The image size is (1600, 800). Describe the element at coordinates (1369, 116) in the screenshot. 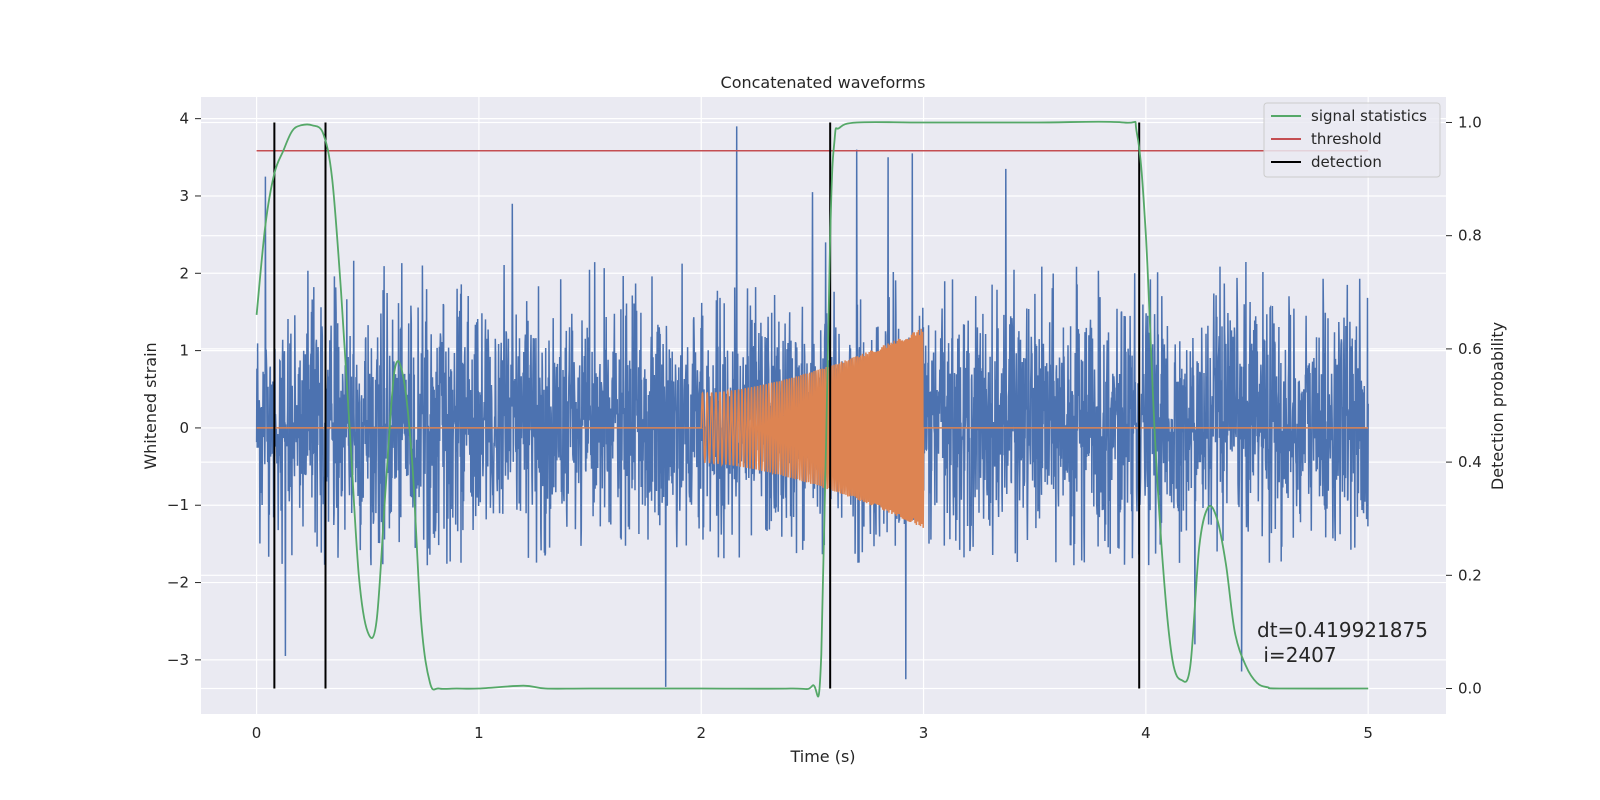

I see `legend-label: signal statistics` at that location.